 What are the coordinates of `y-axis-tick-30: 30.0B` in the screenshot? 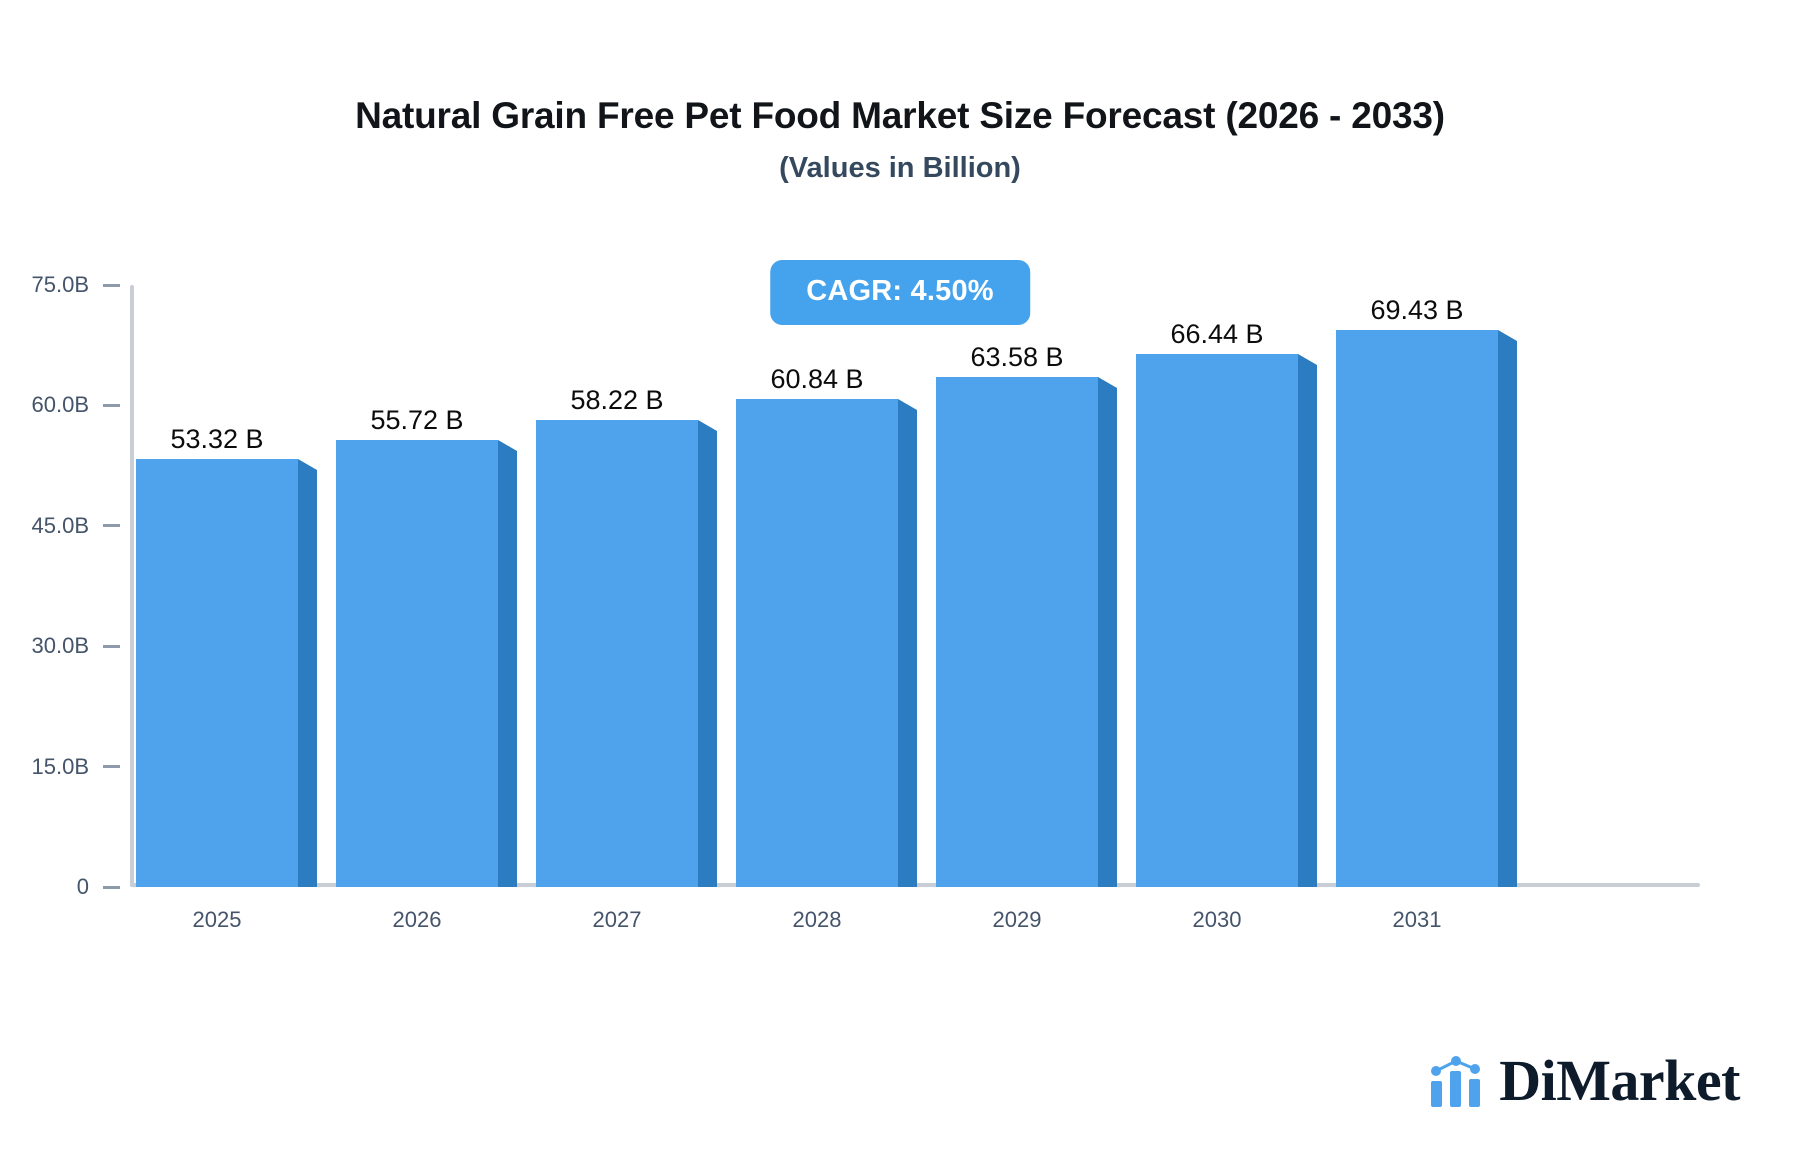 It's located at (81, 646).